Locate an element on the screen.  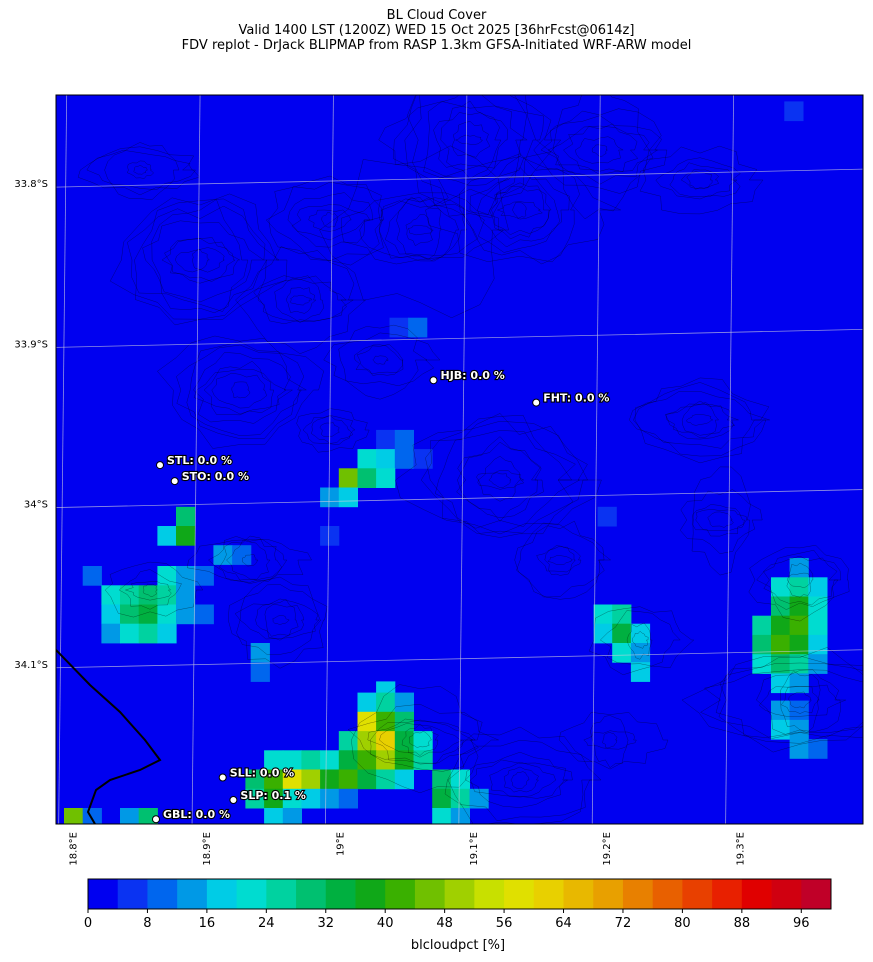
lat-tick-label: 34°S is located at coordinates (36, 505).